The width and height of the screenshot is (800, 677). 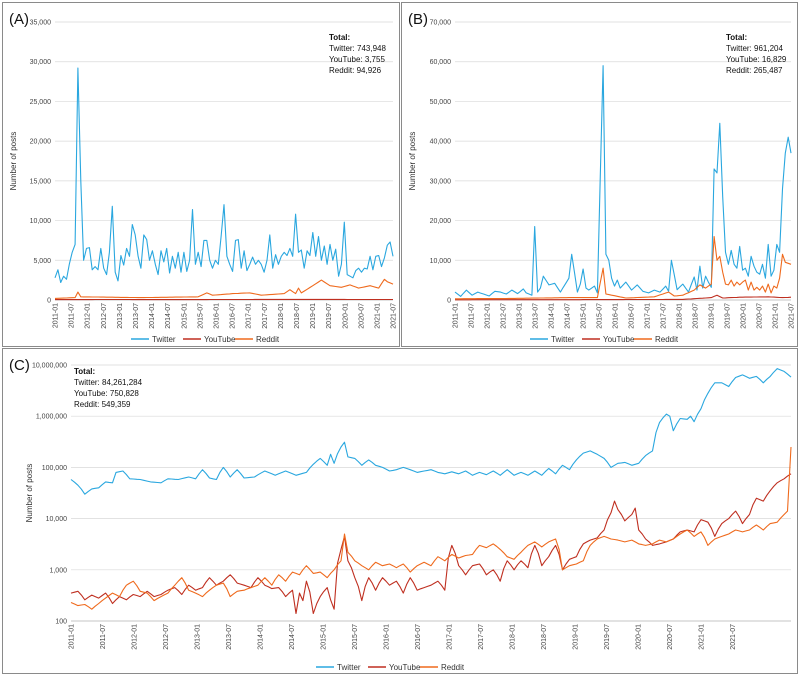 What do you see at coordinates (41, 181) in the screenshot?
I see `y-tick-label: 15,000` at bounding box center [41, 181].